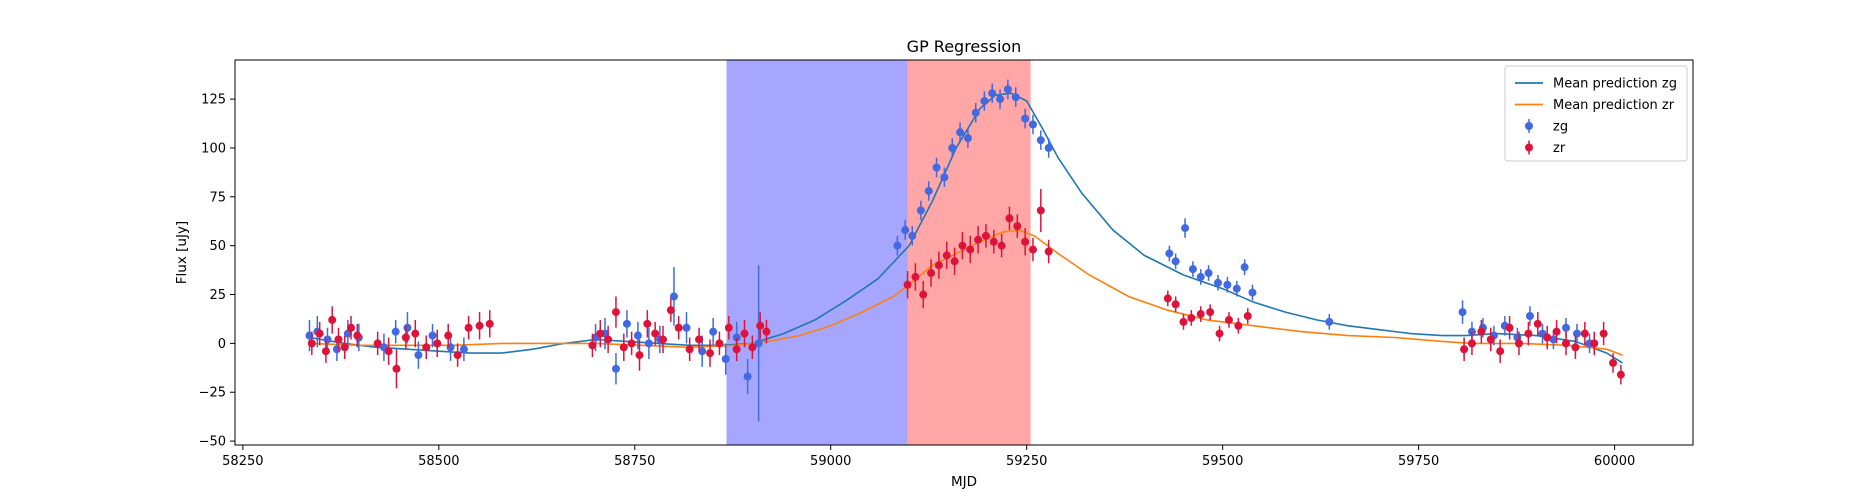  Describe the element at coordinates (217, 197) in the screenshot. I see `y-tick-label: 75` at that location.